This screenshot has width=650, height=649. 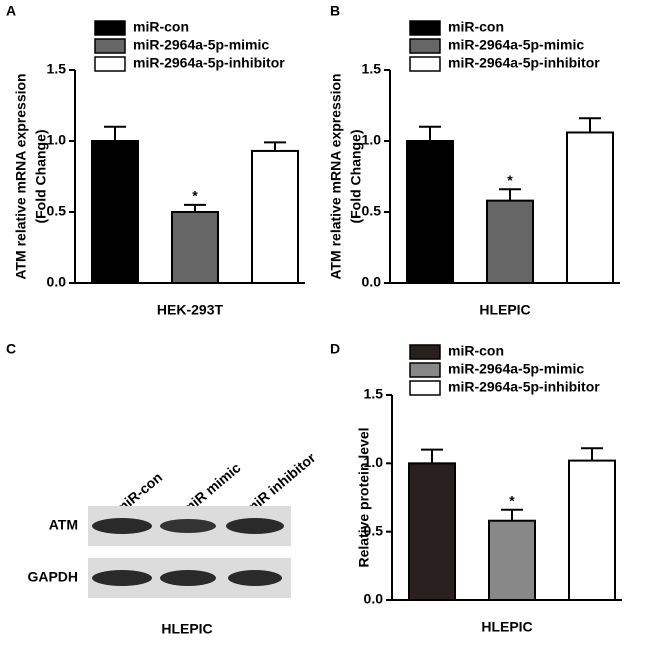 What do you see at coordinates (335, 11) in the screenshot?
I see `panel-letter: B` at bounding box center [335, 11].